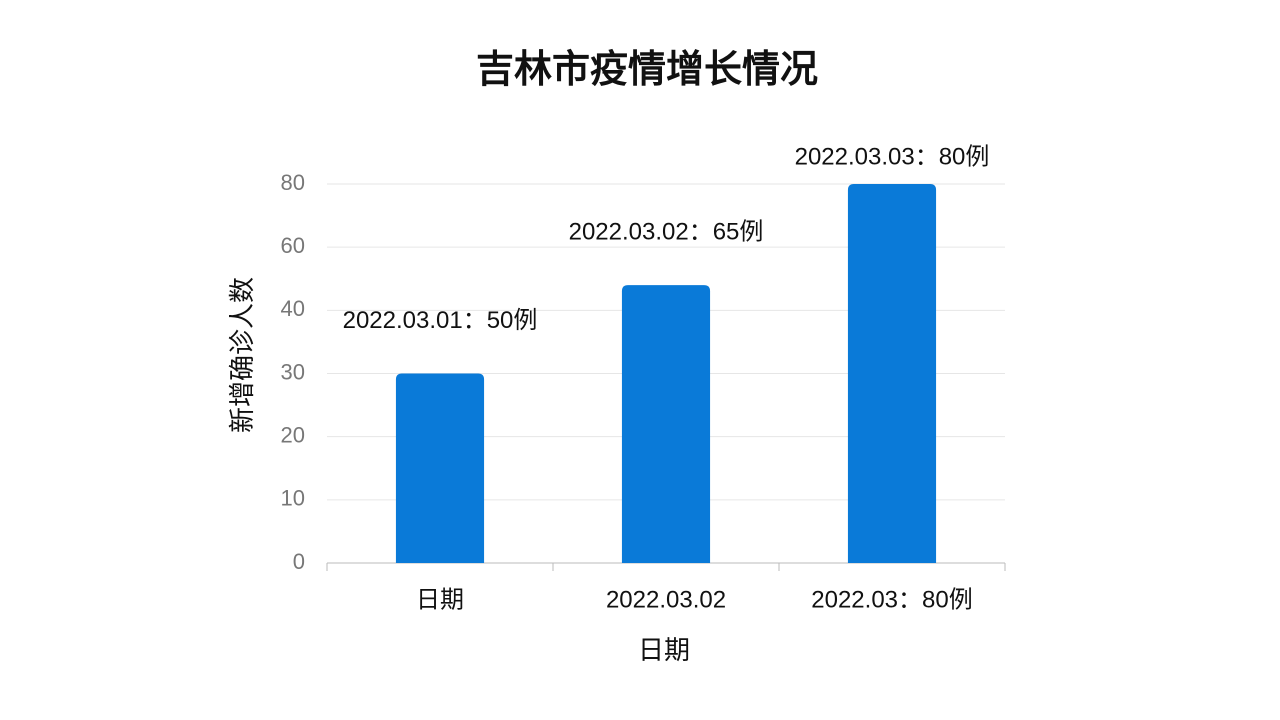 The image size is (1280, 720). Describe the element at coordinates (293, 434) in the screenshot. I see `y-tick-label: 20` at that location.